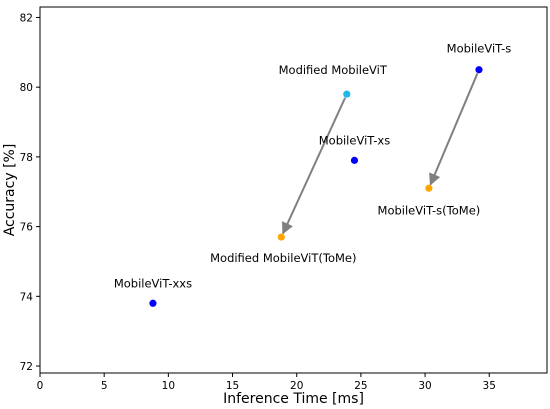 The width and height of the screenshot is (550, 409). I want to click on y-tick-label: 72, so click(26, 367).